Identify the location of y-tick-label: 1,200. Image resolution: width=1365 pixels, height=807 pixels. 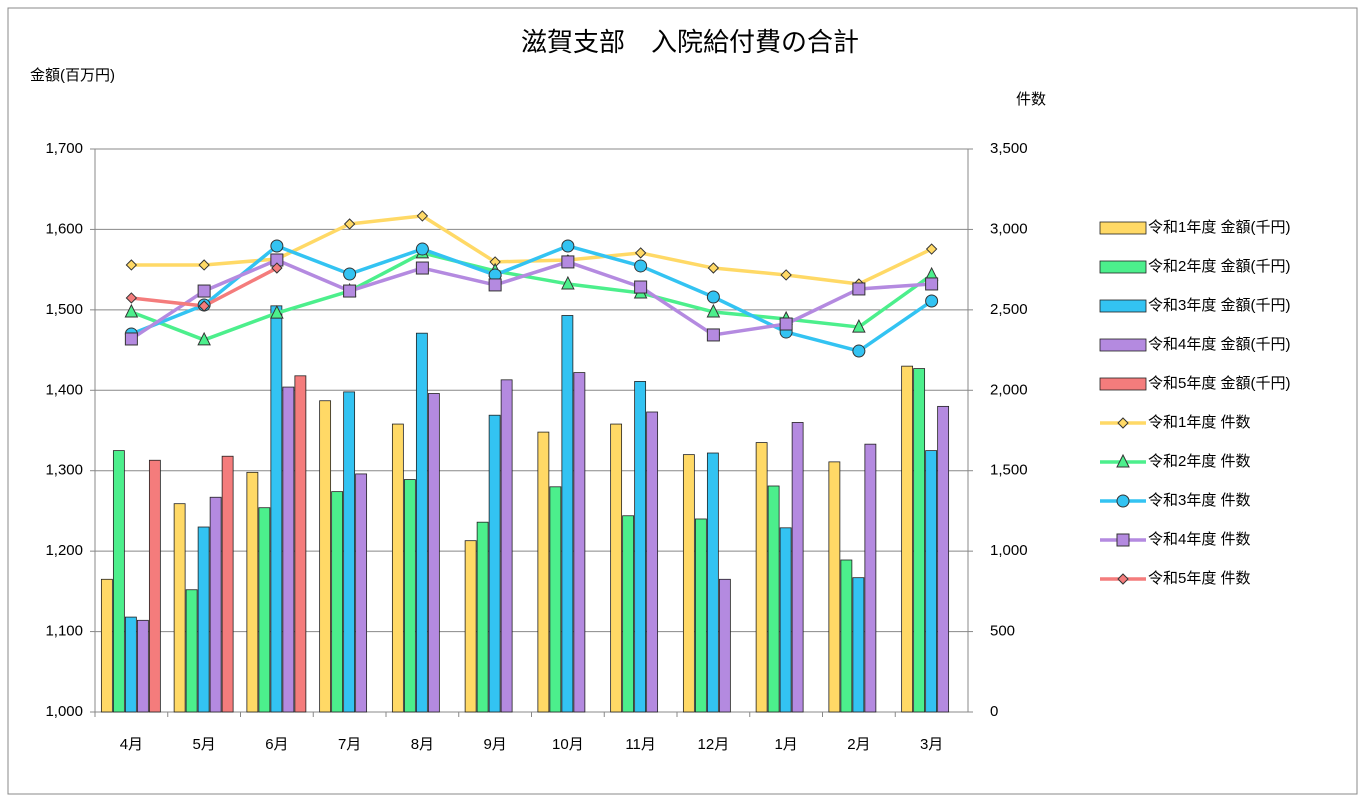
(64, 550).